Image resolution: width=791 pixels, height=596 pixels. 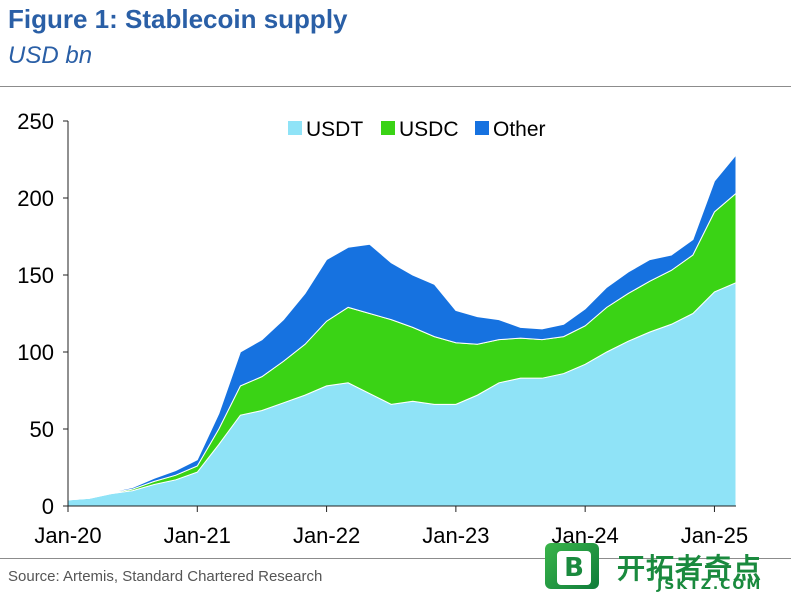 I want to click on y-tick-label: 150, so click(x=35, y=275).